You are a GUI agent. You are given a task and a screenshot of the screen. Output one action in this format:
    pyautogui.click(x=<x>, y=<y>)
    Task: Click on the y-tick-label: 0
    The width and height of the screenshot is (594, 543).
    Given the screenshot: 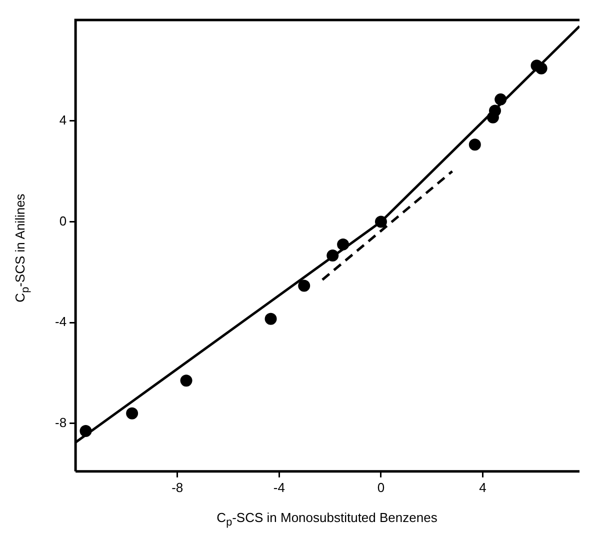 What is the action you would take?
    pyautogui.click(x=63, y=220)
    